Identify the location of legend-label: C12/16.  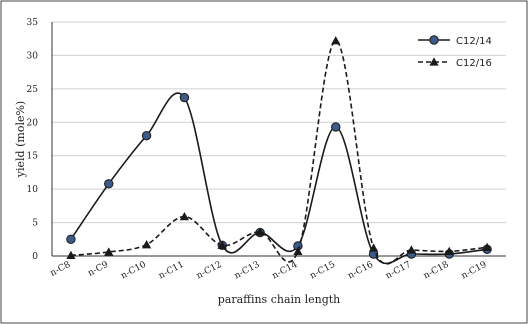
(474, 63).